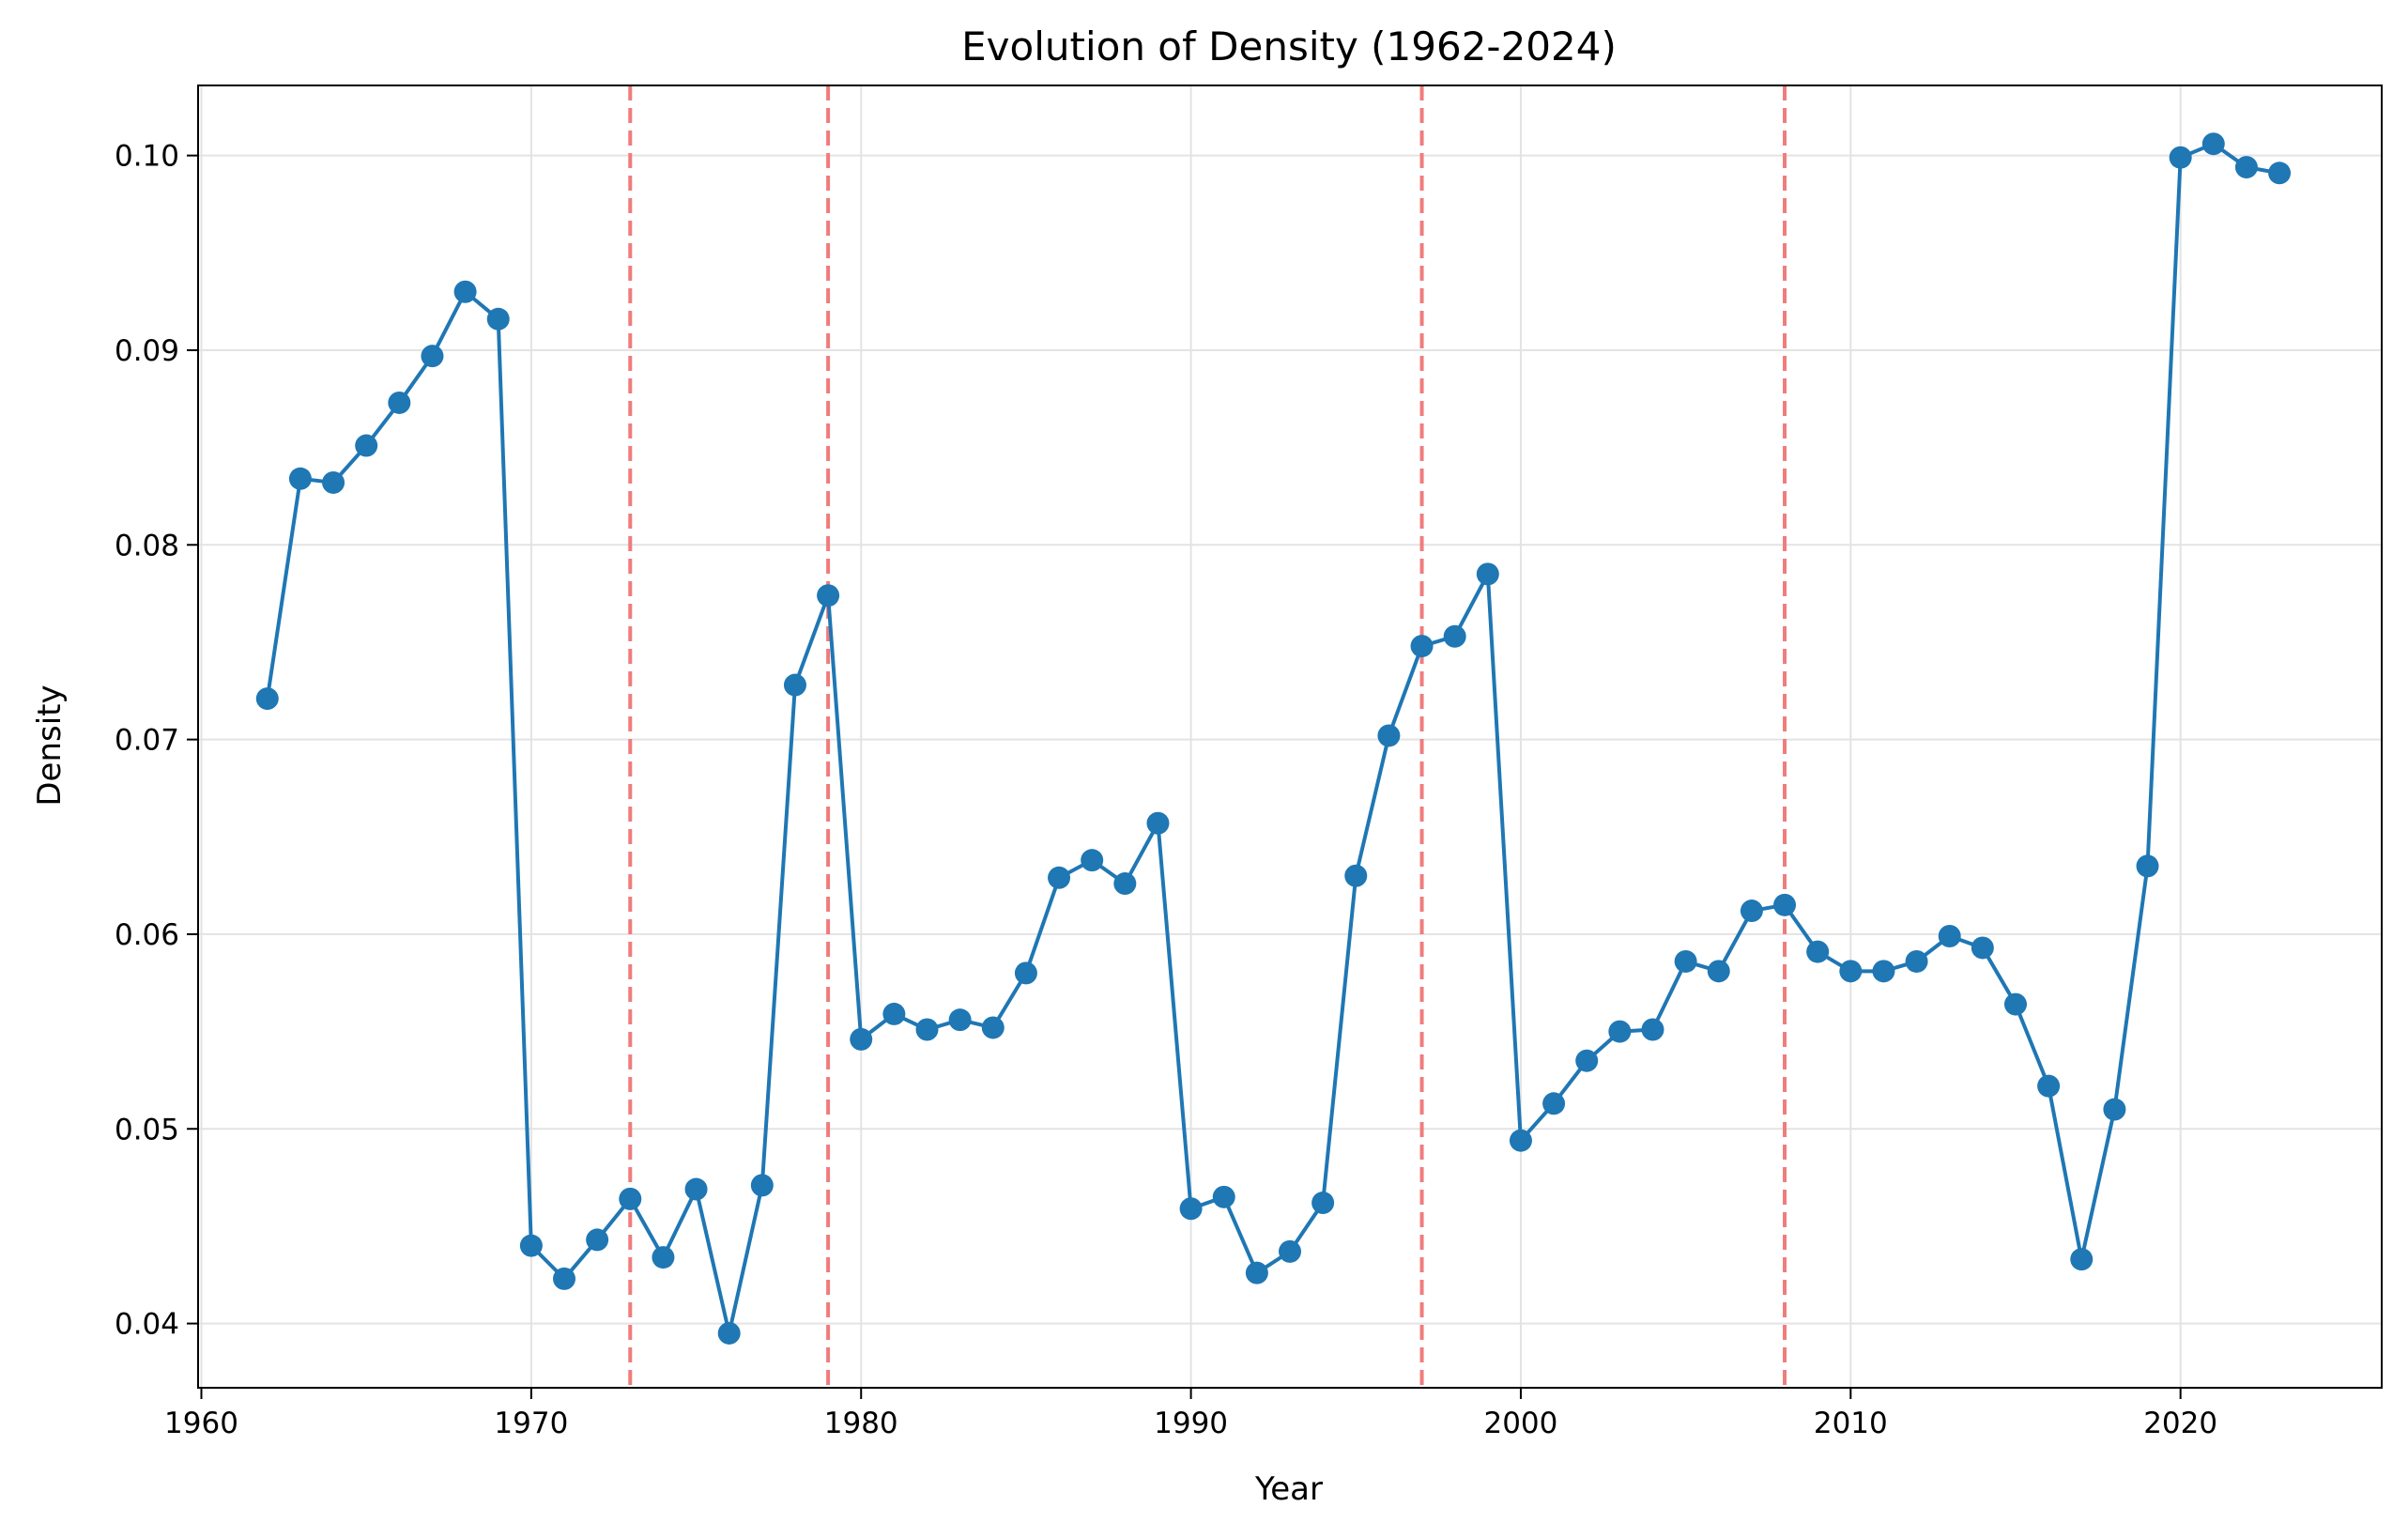 This screenshot has width=2408, height=1538. Describe the element at coordinates (147, 157) in the screenshot. I see `y-tick-label: 0.10` at that location.